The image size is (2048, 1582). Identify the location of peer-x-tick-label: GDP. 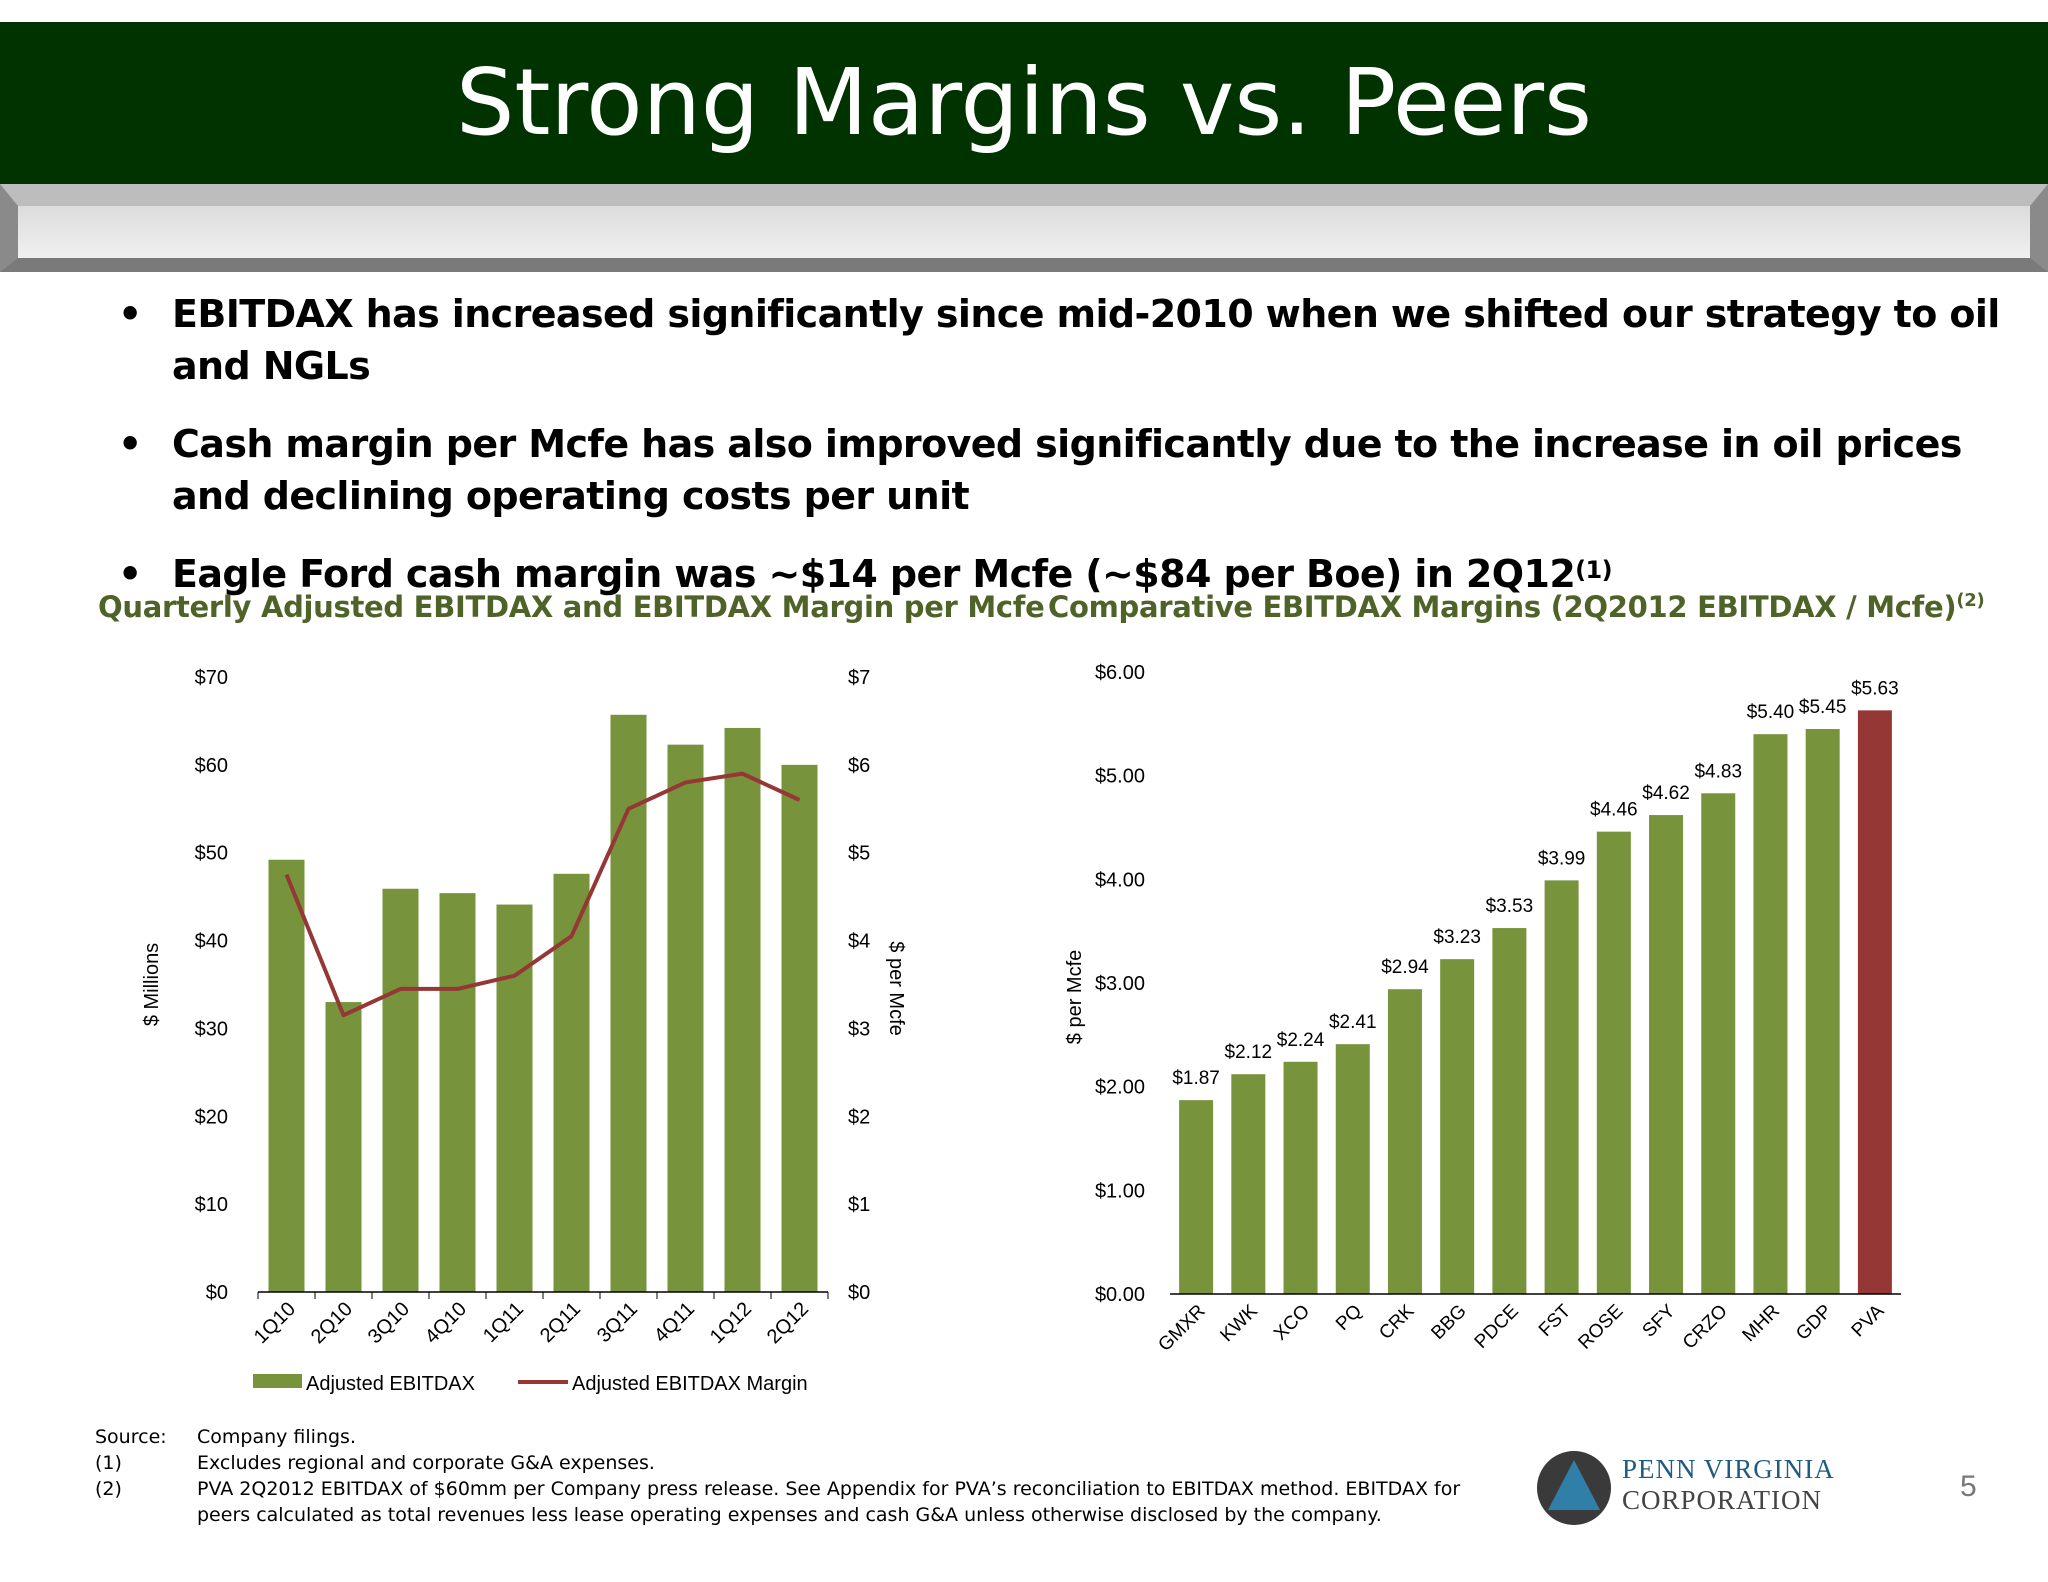
(1814, 1323).